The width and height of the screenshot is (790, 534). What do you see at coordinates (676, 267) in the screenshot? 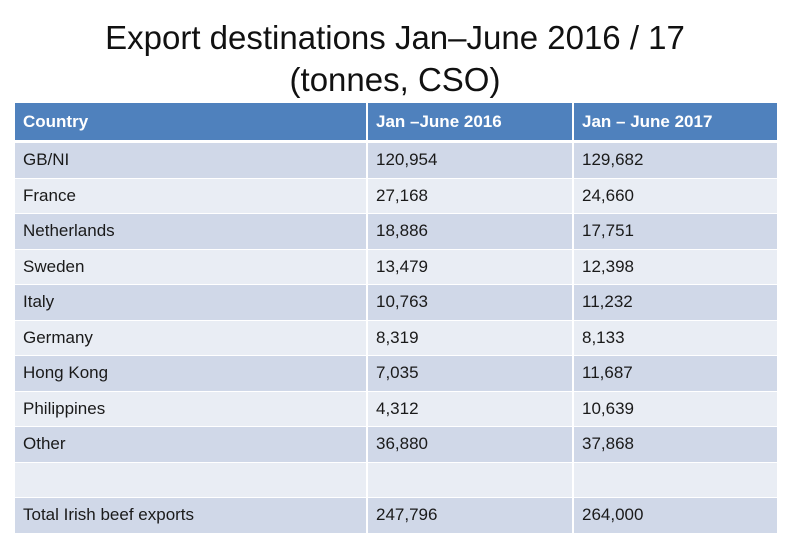
I see `cell-2017: 12,398` at bounding box center [676, 267].